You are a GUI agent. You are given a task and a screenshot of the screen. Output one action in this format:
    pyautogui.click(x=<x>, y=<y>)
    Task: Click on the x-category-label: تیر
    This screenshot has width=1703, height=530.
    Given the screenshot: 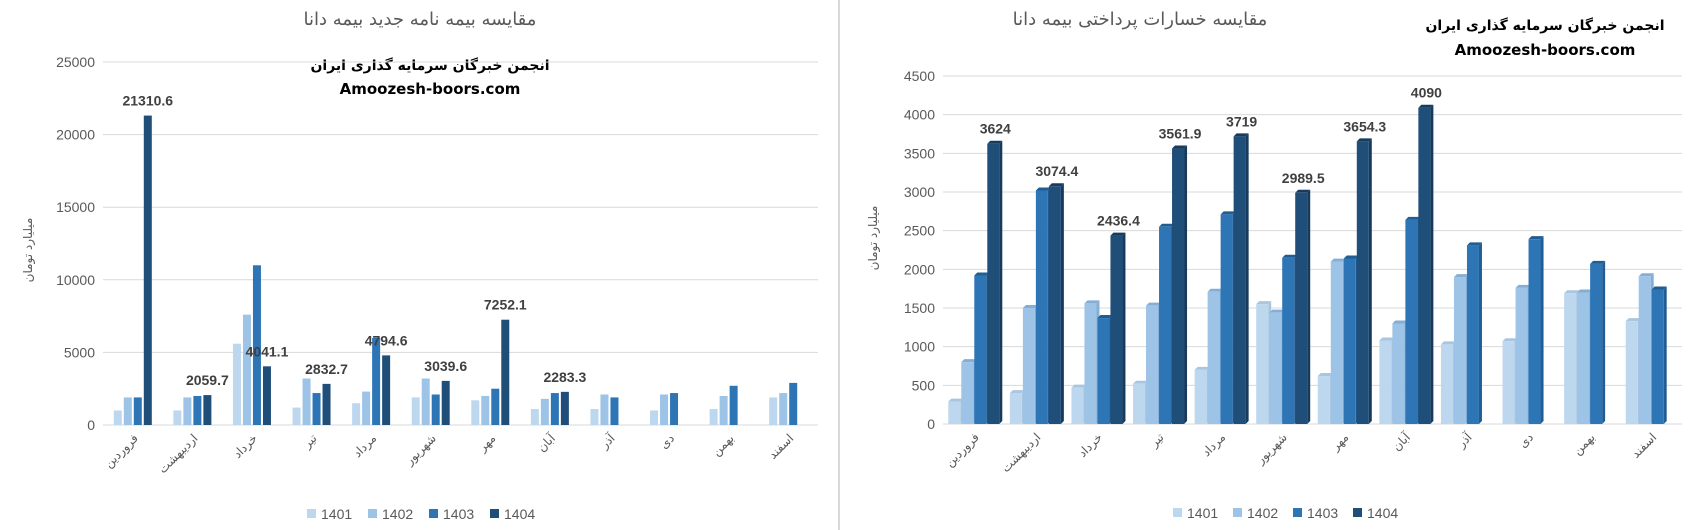 What is the action you would take?
    pyautogui.click(x=309, y=441)
    